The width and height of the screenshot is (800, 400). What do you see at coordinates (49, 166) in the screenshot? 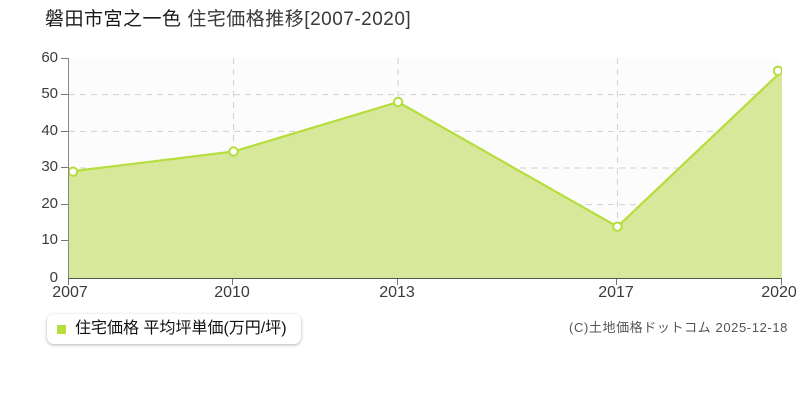
I see `y-axis-label-30: 30` at bounding box center [49, 166].